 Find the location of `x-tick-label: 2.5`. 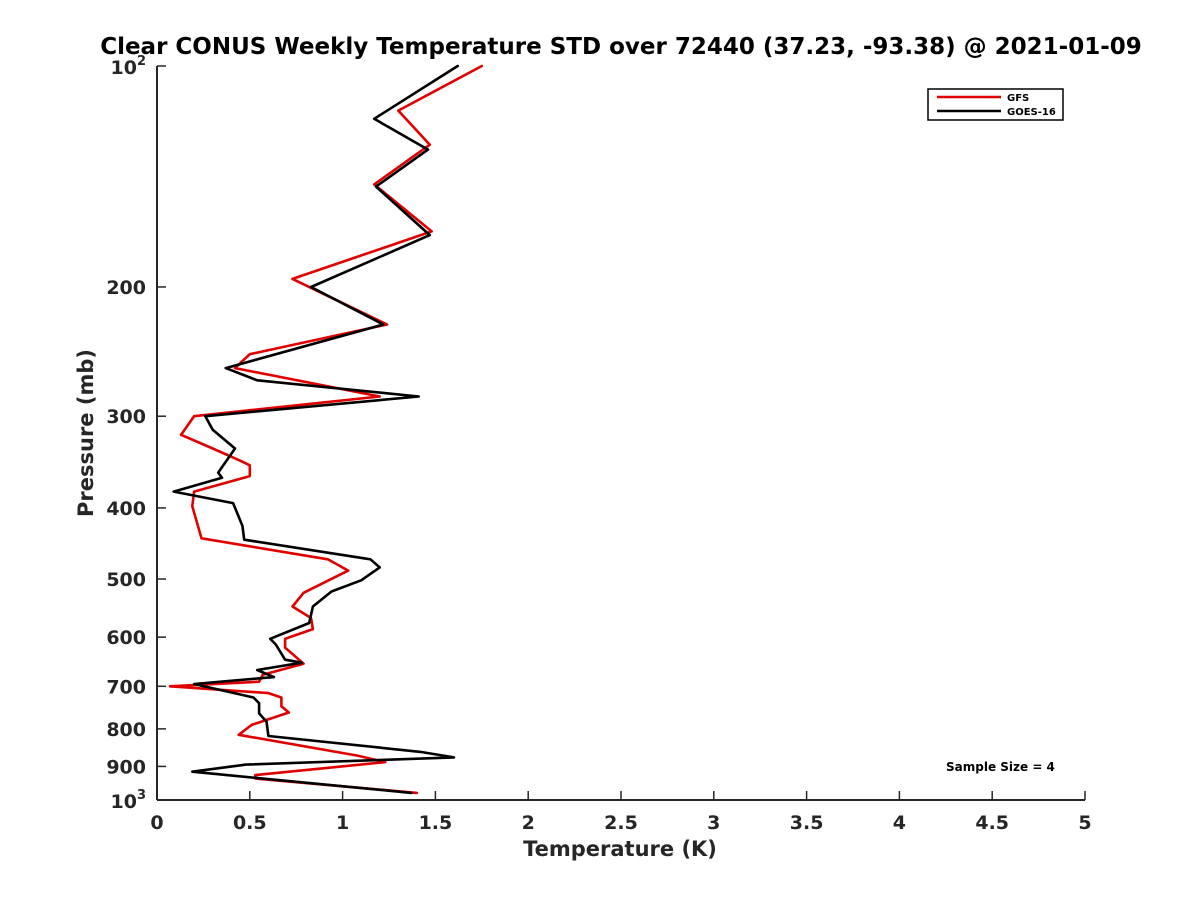

x-tick-label: 2.5 is located at coordinates (621, 823).